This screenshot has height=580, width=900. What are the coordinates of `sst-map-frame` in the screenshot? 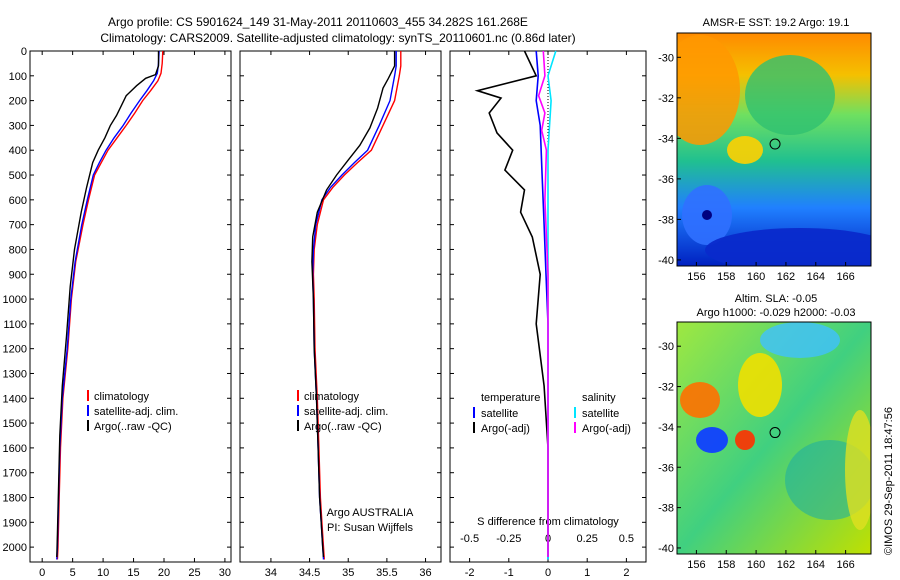 It's located at (774, 149).